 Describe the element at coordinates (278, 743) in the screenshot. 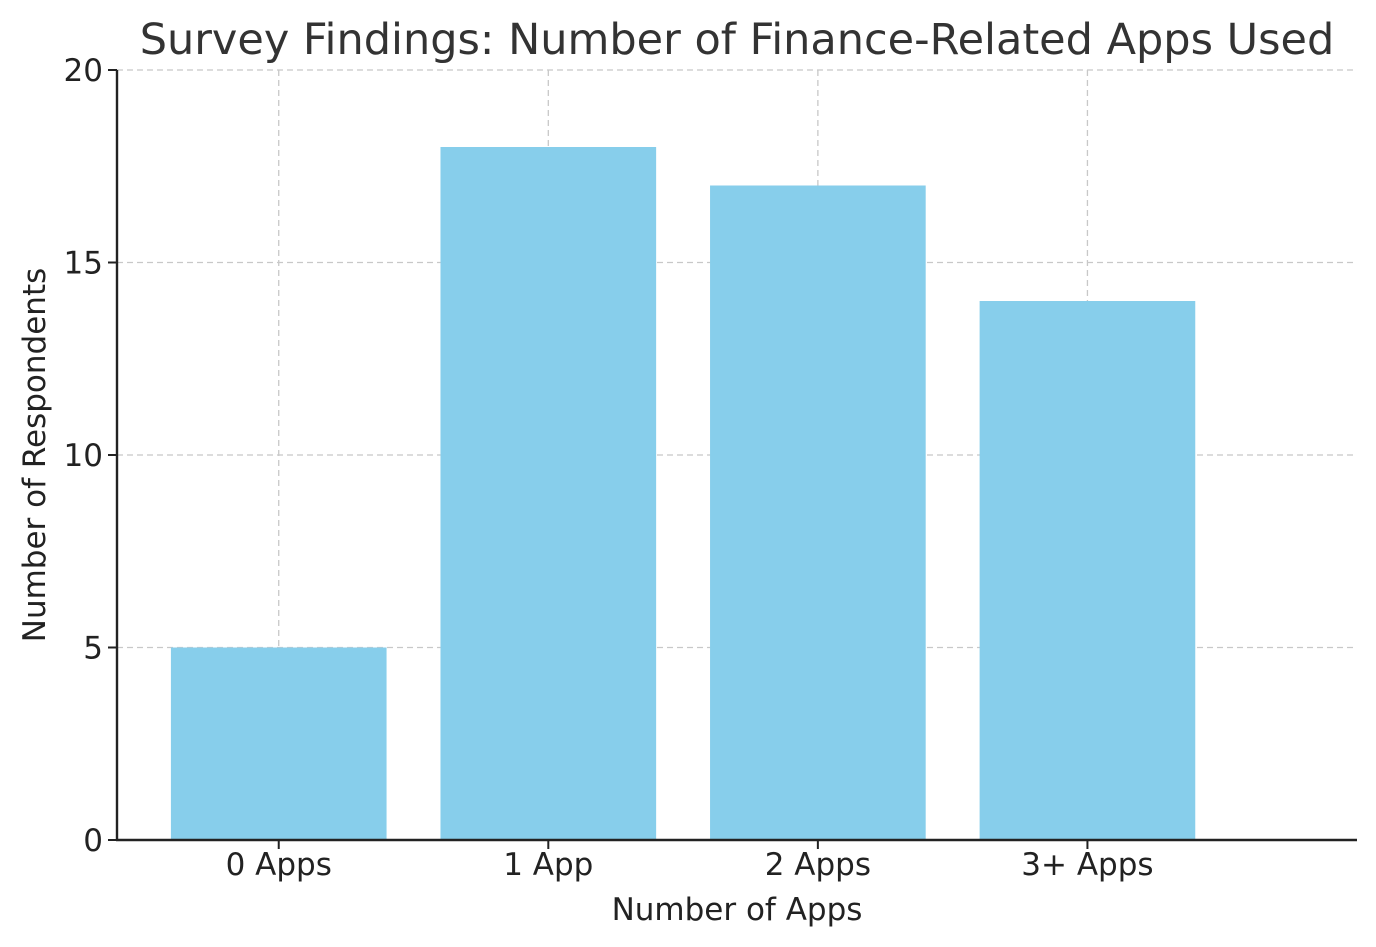

I see `bar-0-apps` at that location.